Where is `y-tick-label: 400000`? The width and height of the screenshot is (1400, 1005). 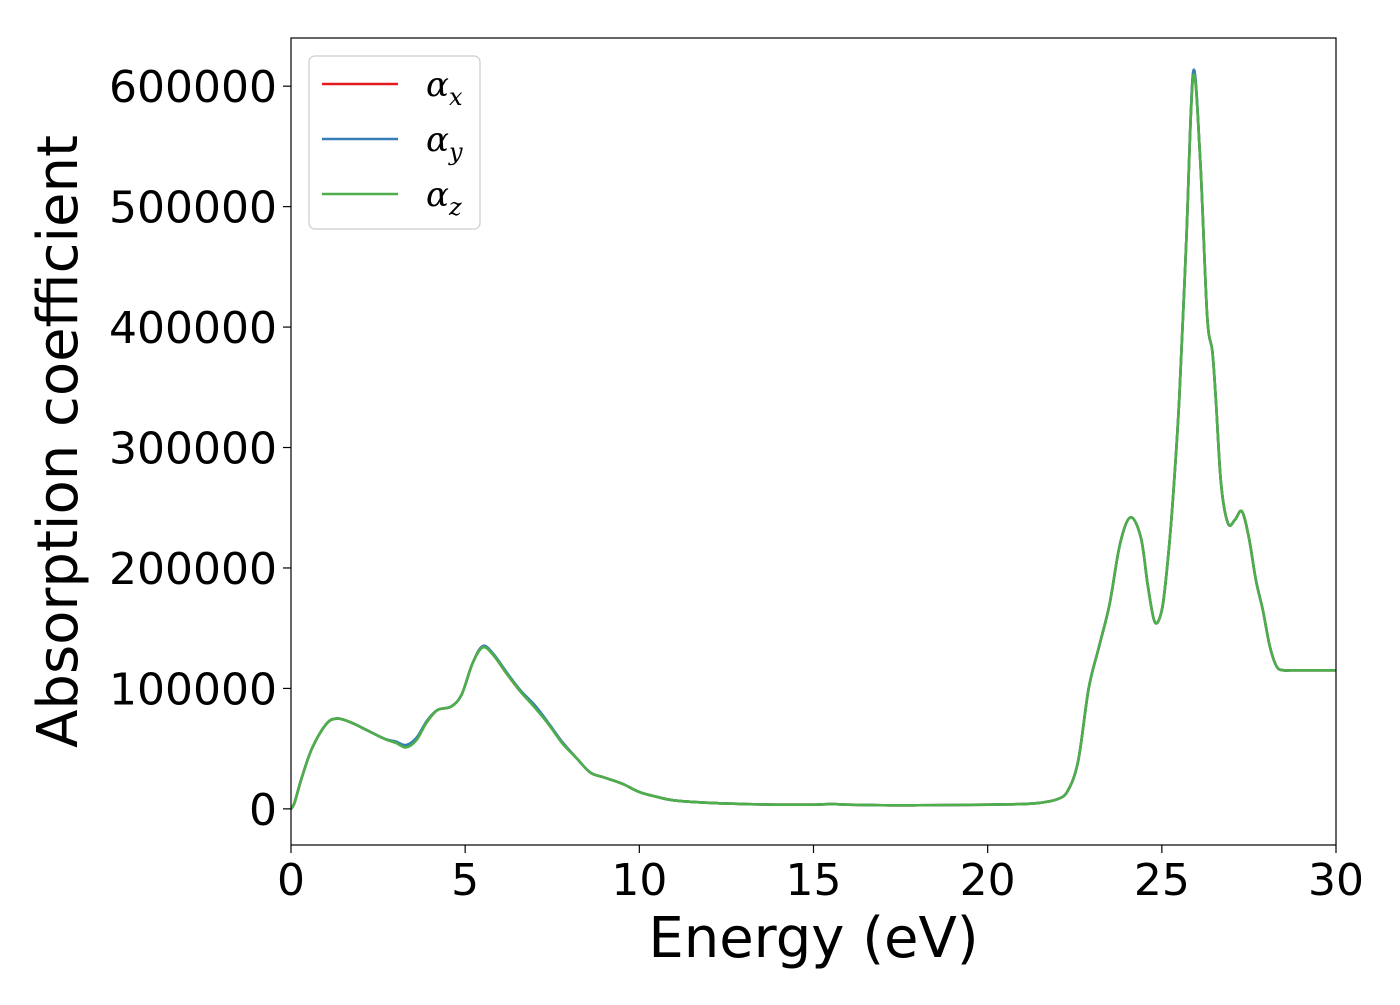
y-tick-label: 400000 is located at coordinates (193, 328).